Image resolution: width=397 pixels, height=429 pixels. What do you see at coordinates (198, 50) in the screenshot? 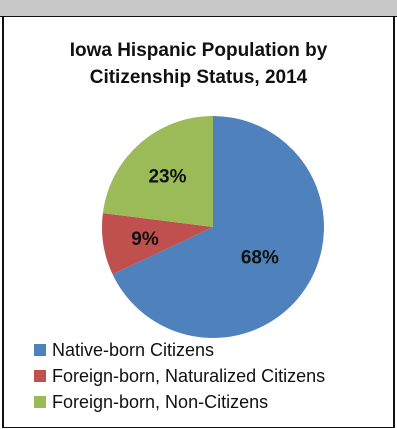
I see `chart-title-line-1: Iowa Hispanic Population by` at bounding box center [198, 50].